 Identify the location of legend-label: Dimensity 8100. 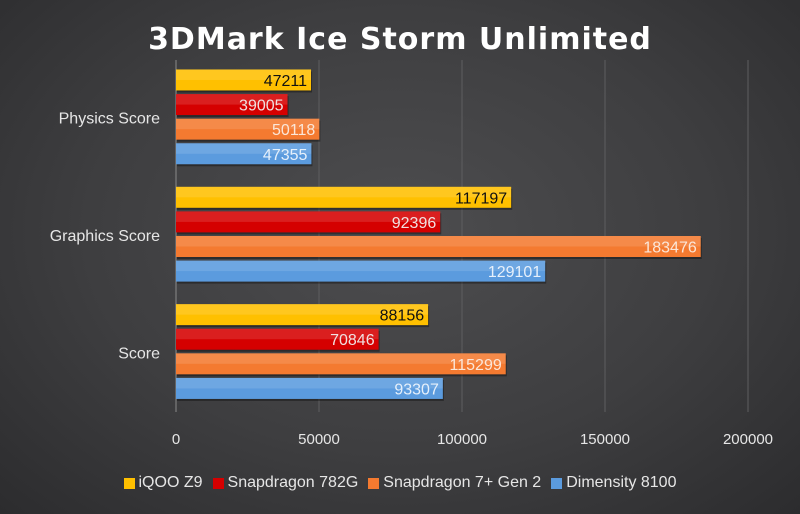
(621, 482).